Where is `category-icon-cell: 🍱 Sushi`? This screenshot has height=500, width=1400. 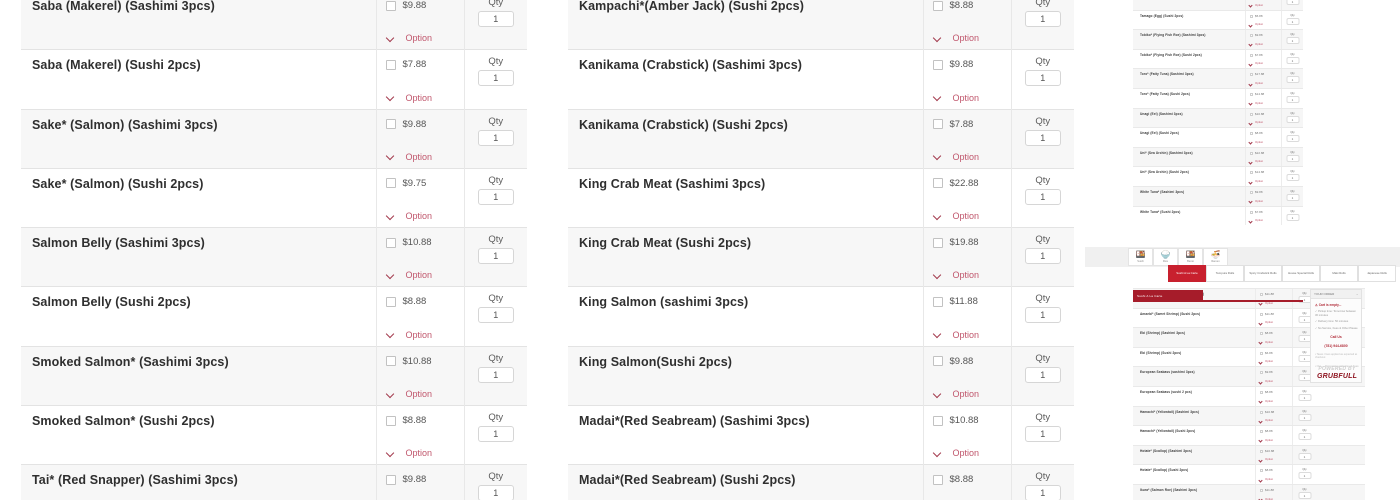 category-icon-cell: 🍱 Sushi is located at coordinates (1140, 257).